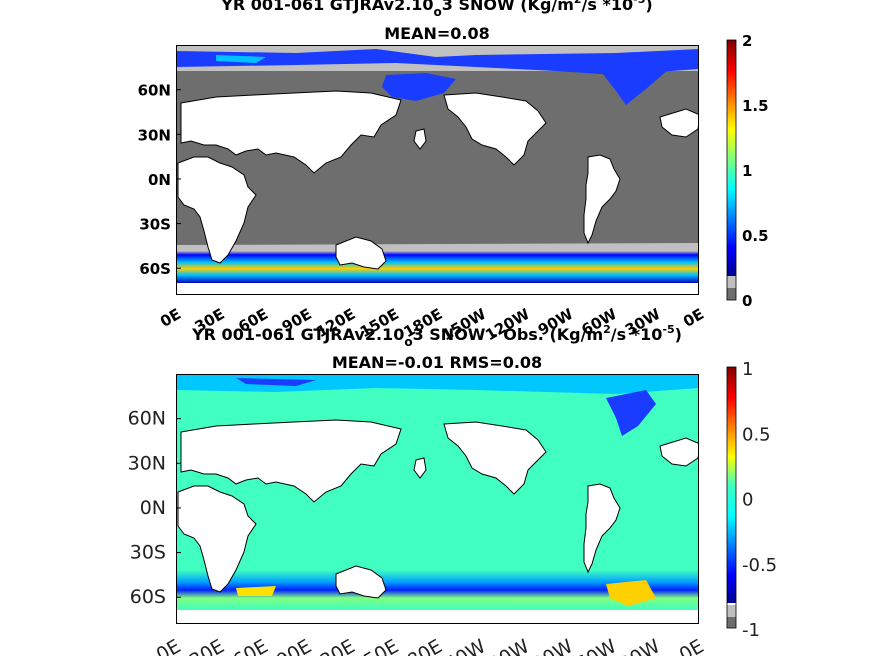 The width and height of the screenshot is (875, 656). I want to click on panel-2-colorbar-mask, so click(731, 622).